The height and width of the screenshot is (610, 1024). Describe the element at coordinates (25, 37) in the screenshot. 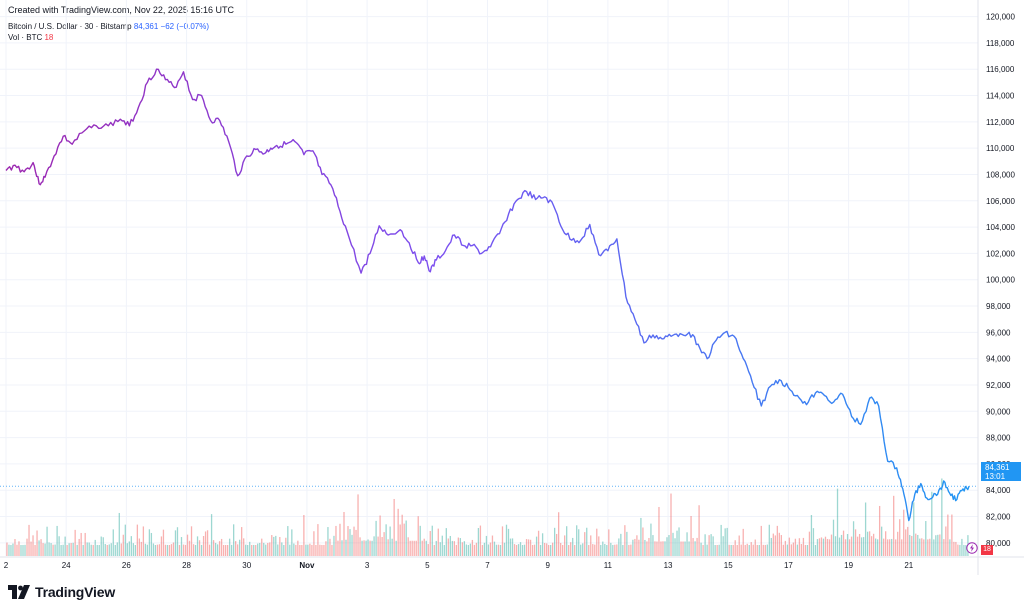

I see `volume-label: Vol · BTC` at that location.